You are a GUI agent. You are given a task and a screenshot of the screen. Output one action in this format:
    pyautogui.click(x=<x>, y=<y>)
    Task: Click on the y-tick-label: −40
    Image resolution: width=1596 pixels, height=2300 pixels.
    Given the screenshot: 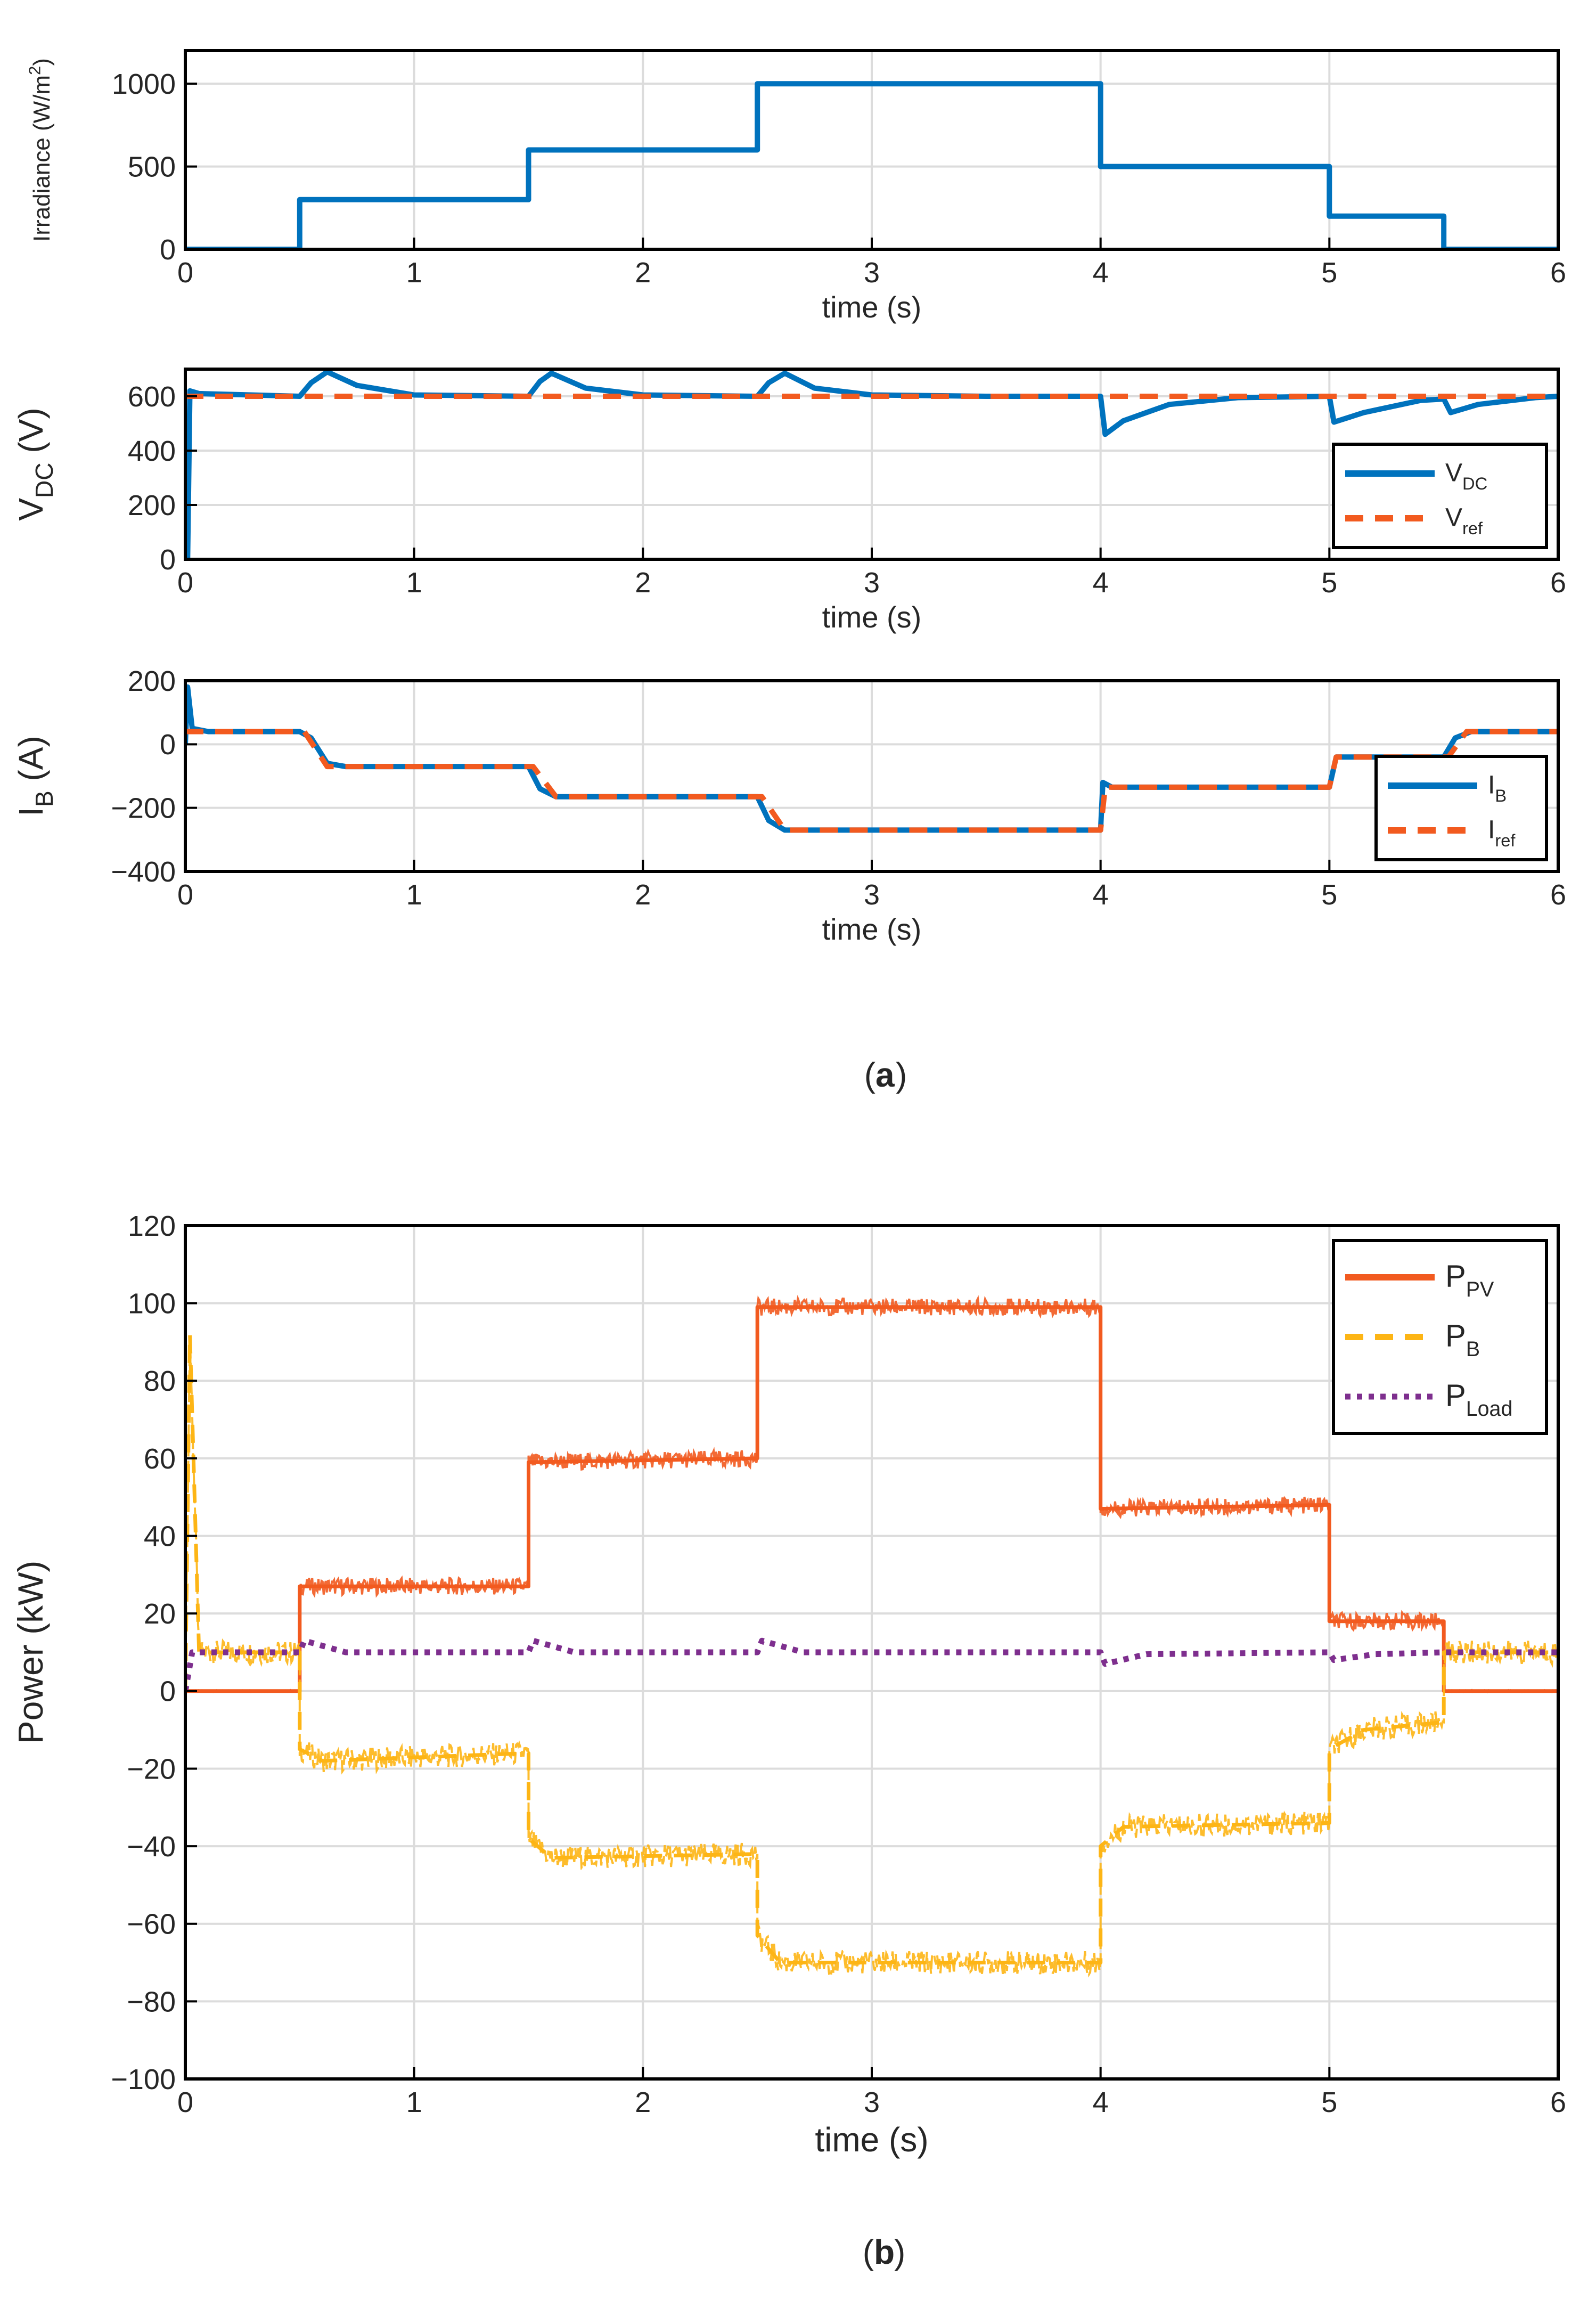 What is the action you would take?
    pyautogui.click(x=151, y=1847)
    